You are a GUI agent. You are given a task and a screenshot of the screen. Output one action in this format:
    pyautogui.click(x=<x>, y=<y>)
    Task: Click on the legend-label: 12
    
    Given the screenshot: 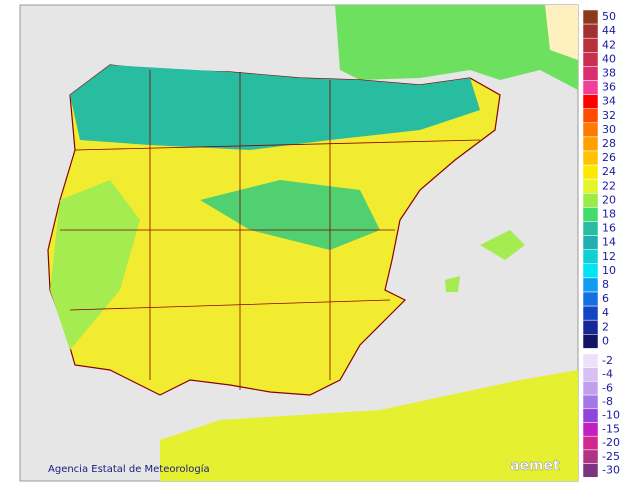 What is the action you would take?
    pyautogui.click(x=609, y=256)
    